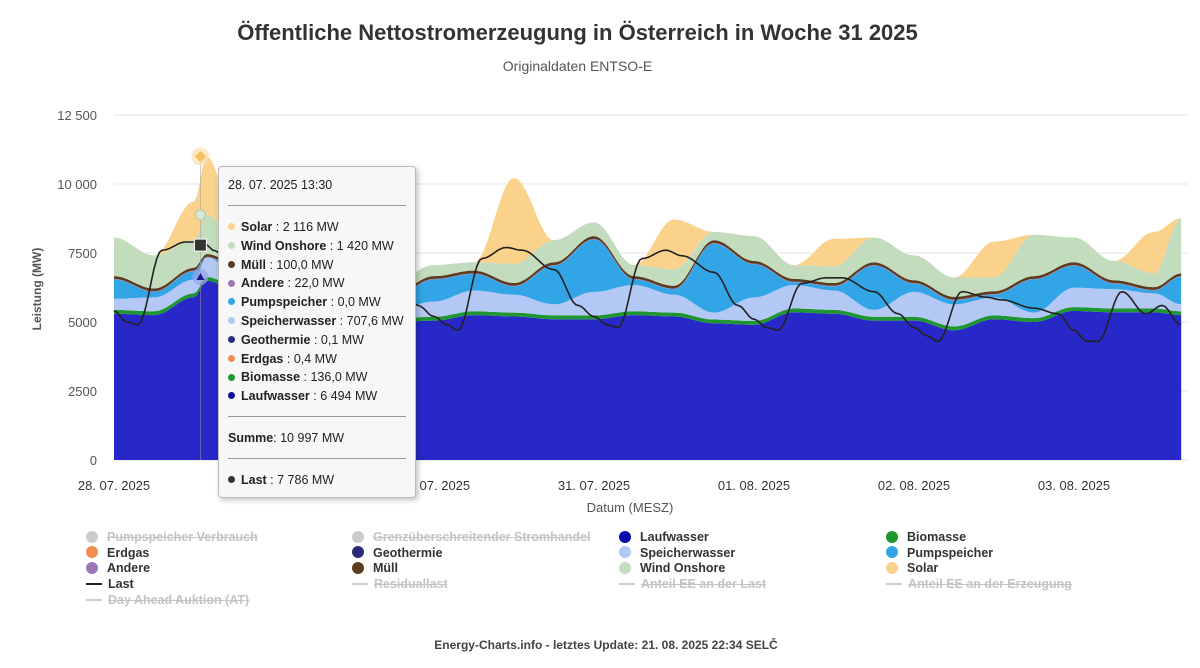 This screenshot has height=668, width=1200. What do you see at coordinates (263, 283) in the screenshot?
I see `tooltip-series-name: Andere` at bounding box center [263, 283].